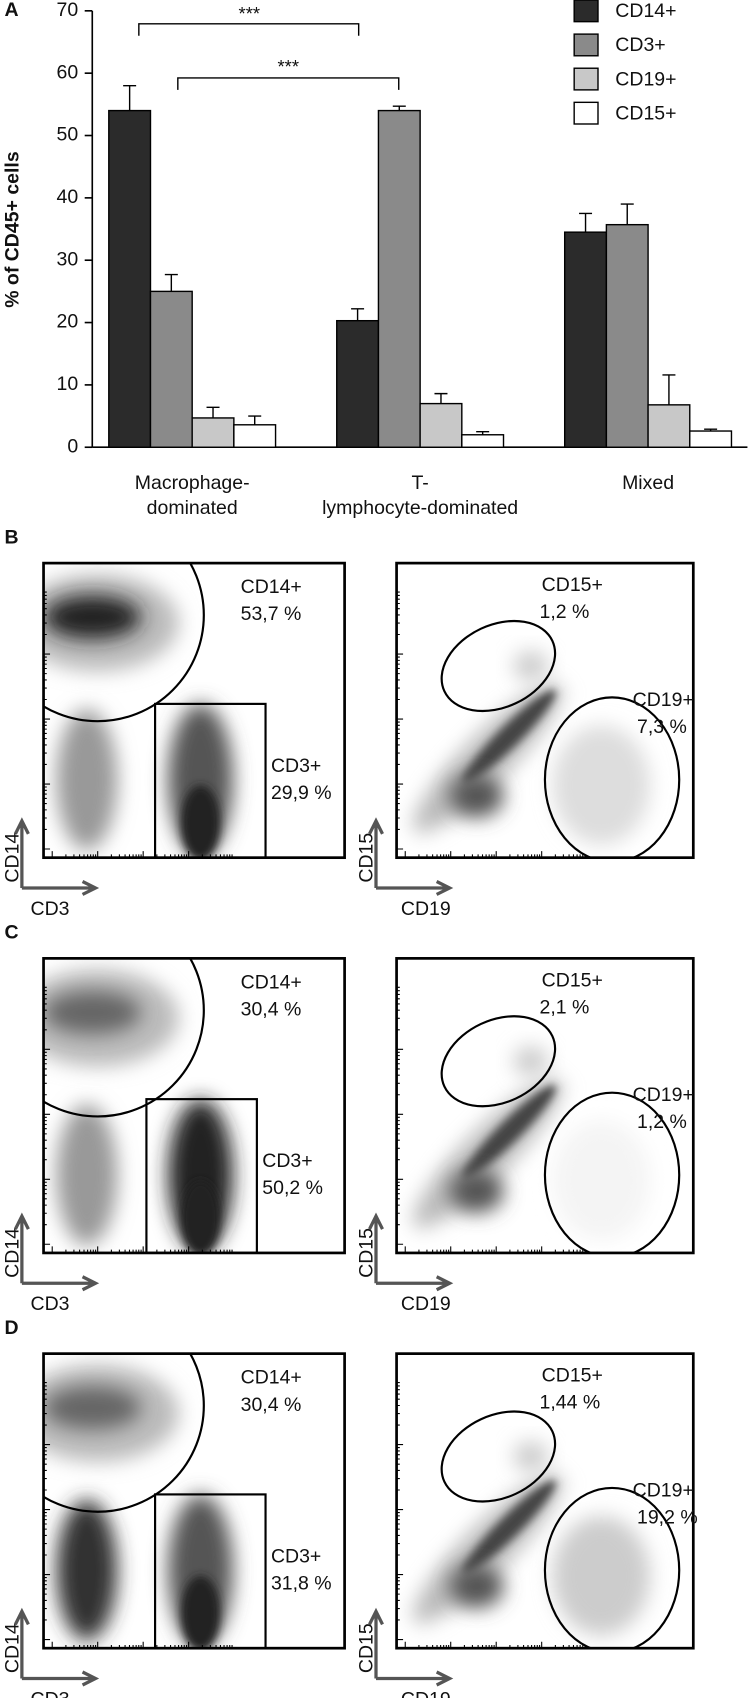  Describe the element at coordinates (640, 45) in the screenshot. I see `legend-label: CD3+` at that location.